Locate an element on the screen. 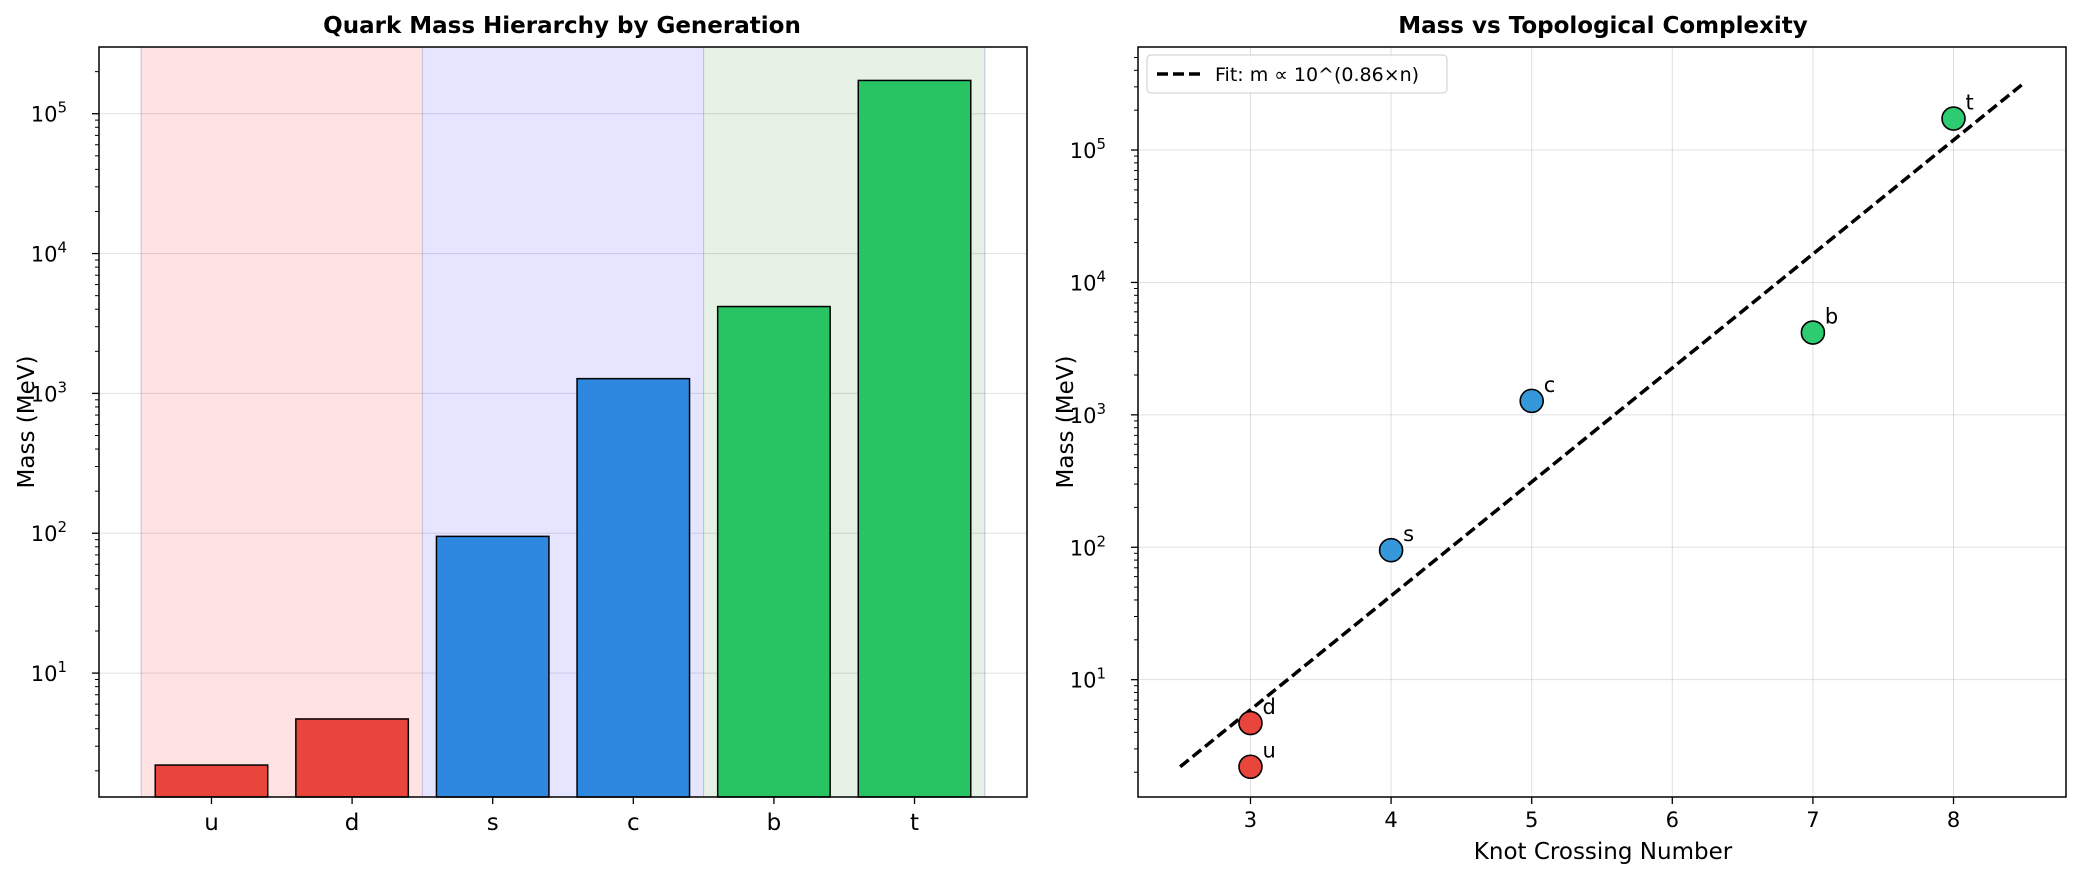 This screenshot has width=2081, height=879. x-tick-label: t is located at coordinates (914, 823).